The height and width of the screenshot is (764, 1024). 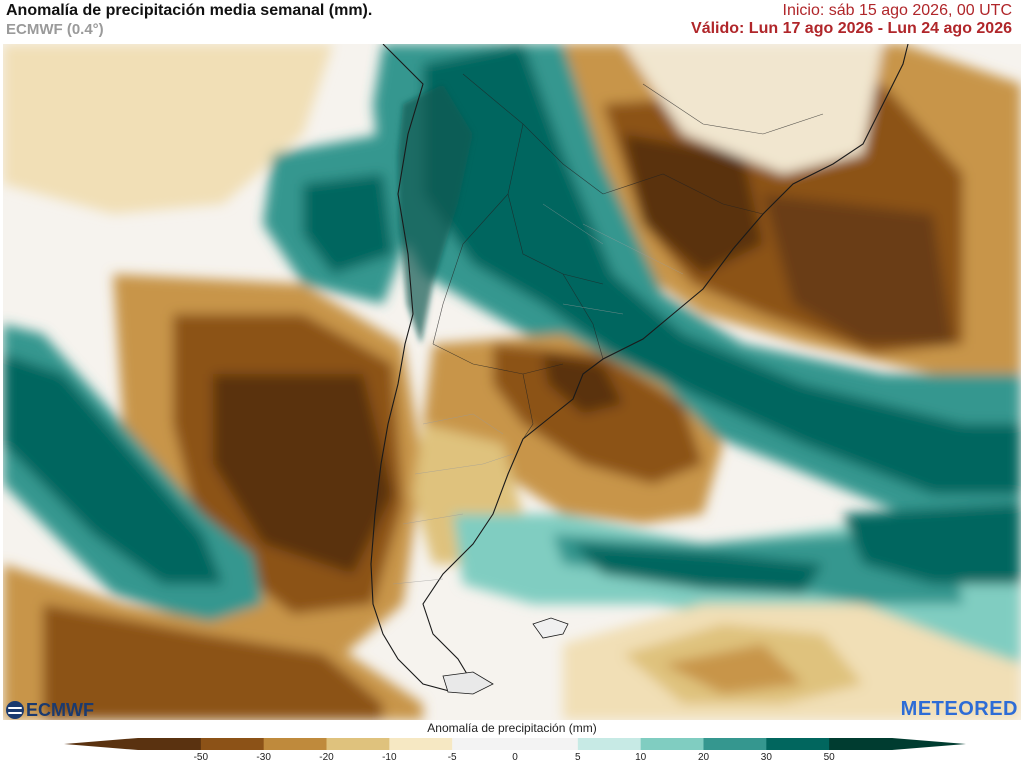 I want to click on legend-tick-label: 10, so click(x=641, y=757).